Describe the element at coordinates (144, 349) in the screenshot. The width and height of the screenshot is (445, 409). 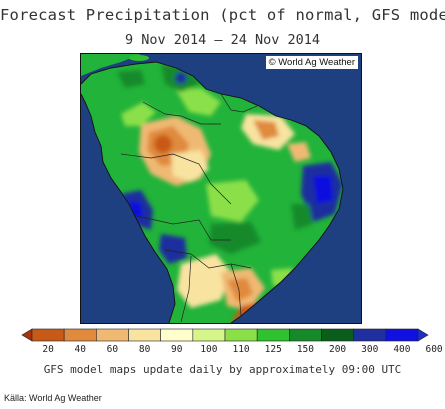
I see `legend-label: 80` at that location.